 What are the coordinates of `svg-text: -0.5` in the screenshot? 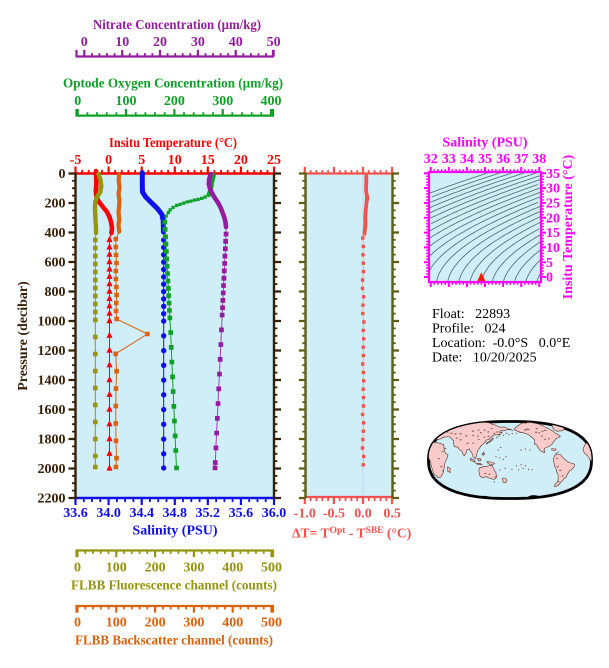 It's located at (334, 514).